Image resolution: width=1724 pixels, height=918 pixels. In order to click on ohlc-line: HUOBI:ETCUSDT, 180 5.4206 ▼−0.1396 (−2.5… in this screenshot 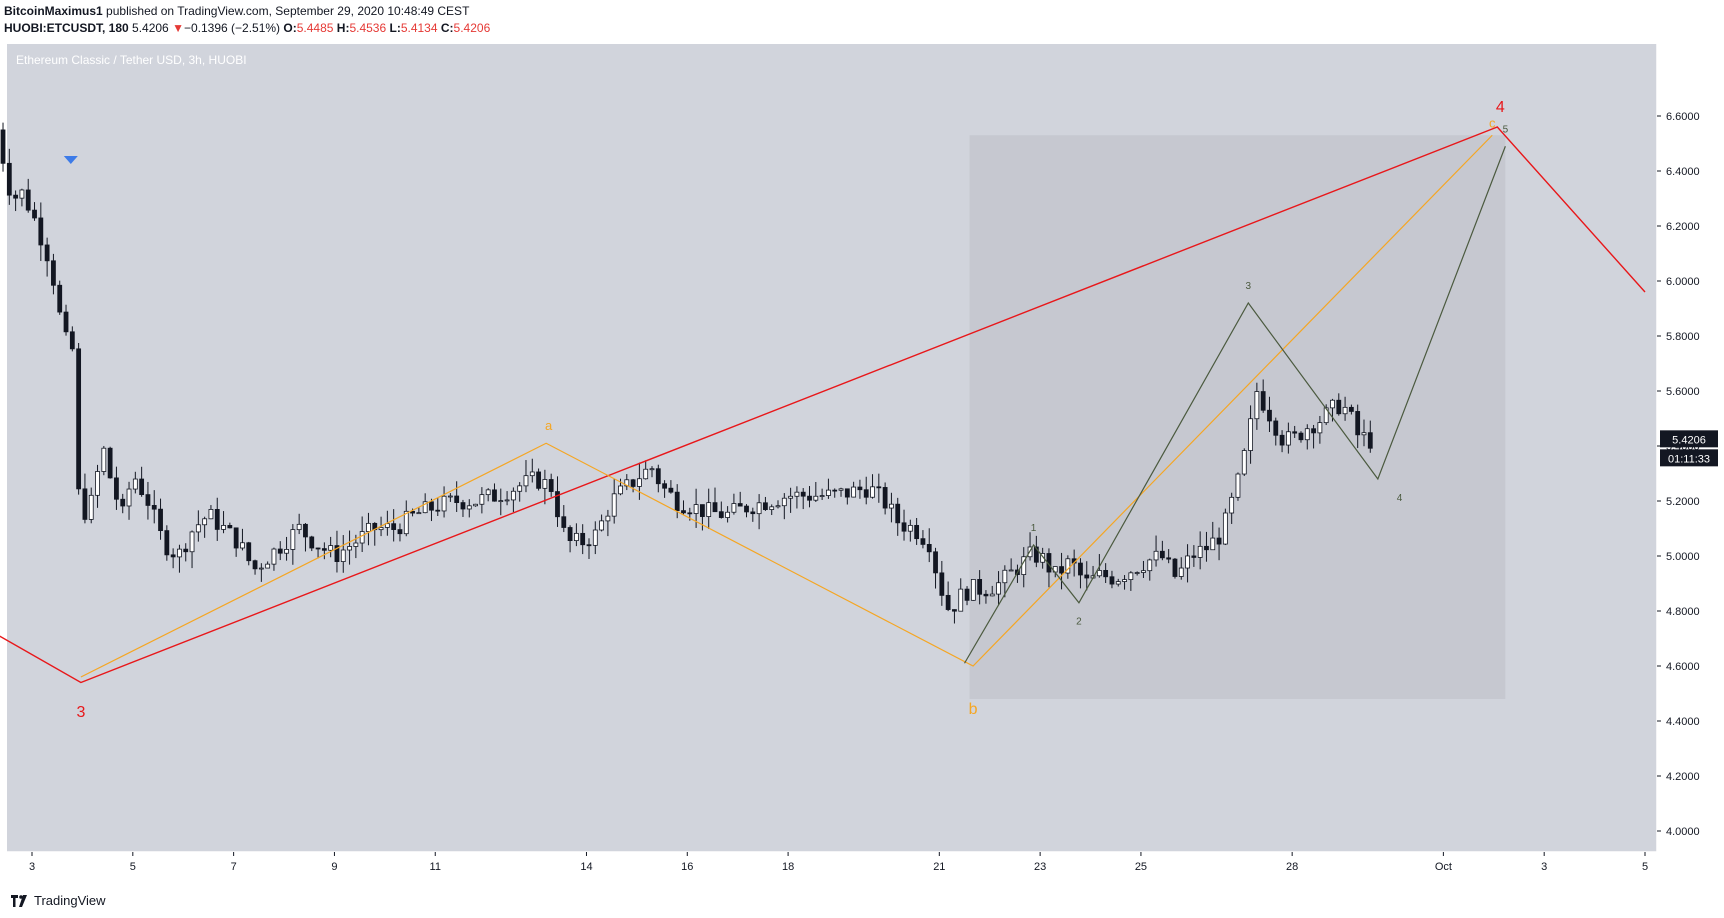, I will do `click(247, 28)`.